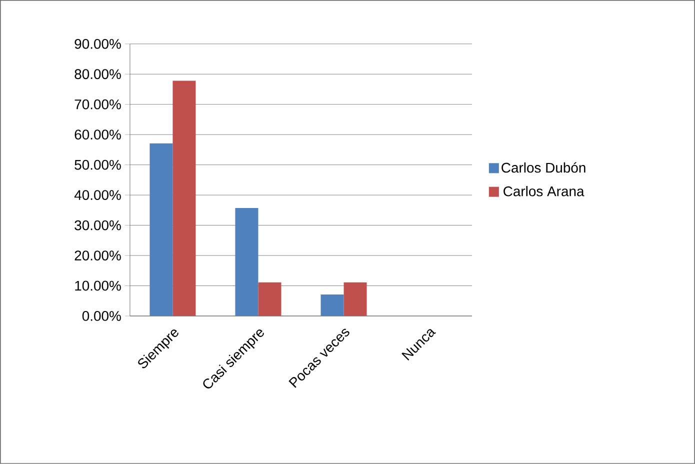 The width and height of the screenshot is (695, 464). Describe the element at coordinates (97, 104) in the screenshot. I see `y-tick-label: 70.00%` at that location.